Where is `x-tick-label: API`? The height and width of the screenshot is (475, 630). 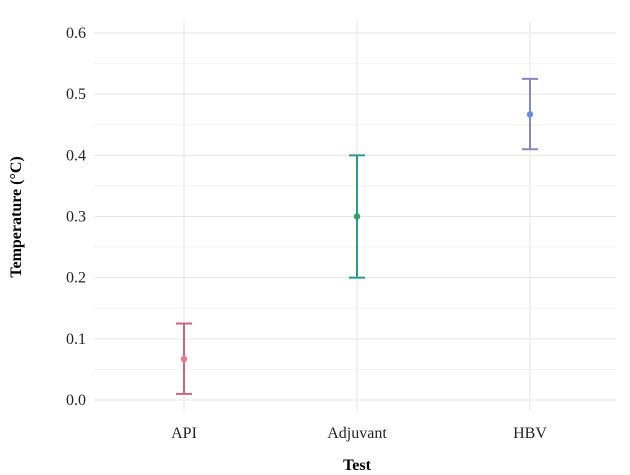 x-tick-label: API is located at coordinates (184, 433).